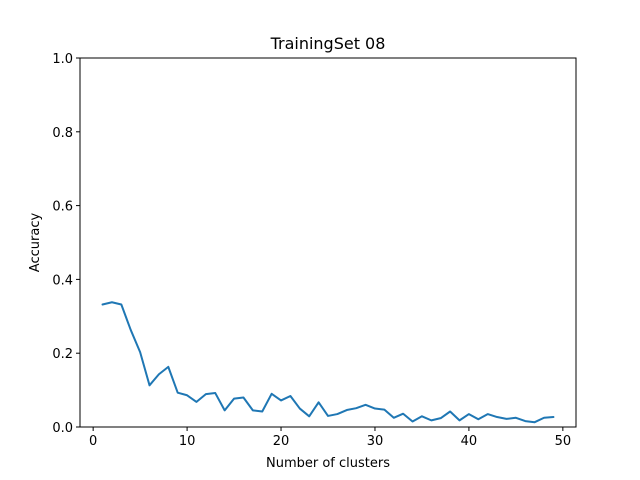 This screenshot has width=640, height=480. What do you see at coordinates (375, 441) in the screenshot?
I see `x-tick-label: 30` at bounding box center [375, 441].